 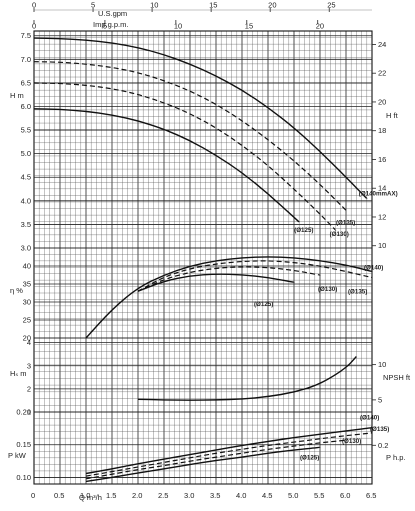 I want to click on q-tick-label: 3.0, so click(x=189, y=495).